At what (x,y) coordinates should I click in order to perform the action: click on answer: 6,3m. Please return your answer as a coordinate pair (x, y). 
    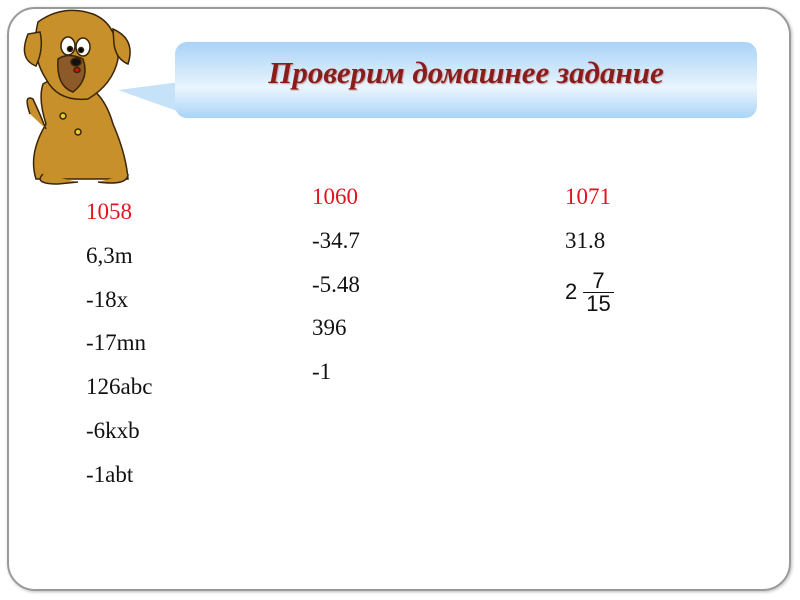
    Looking at the image, I should click on (109, 255).